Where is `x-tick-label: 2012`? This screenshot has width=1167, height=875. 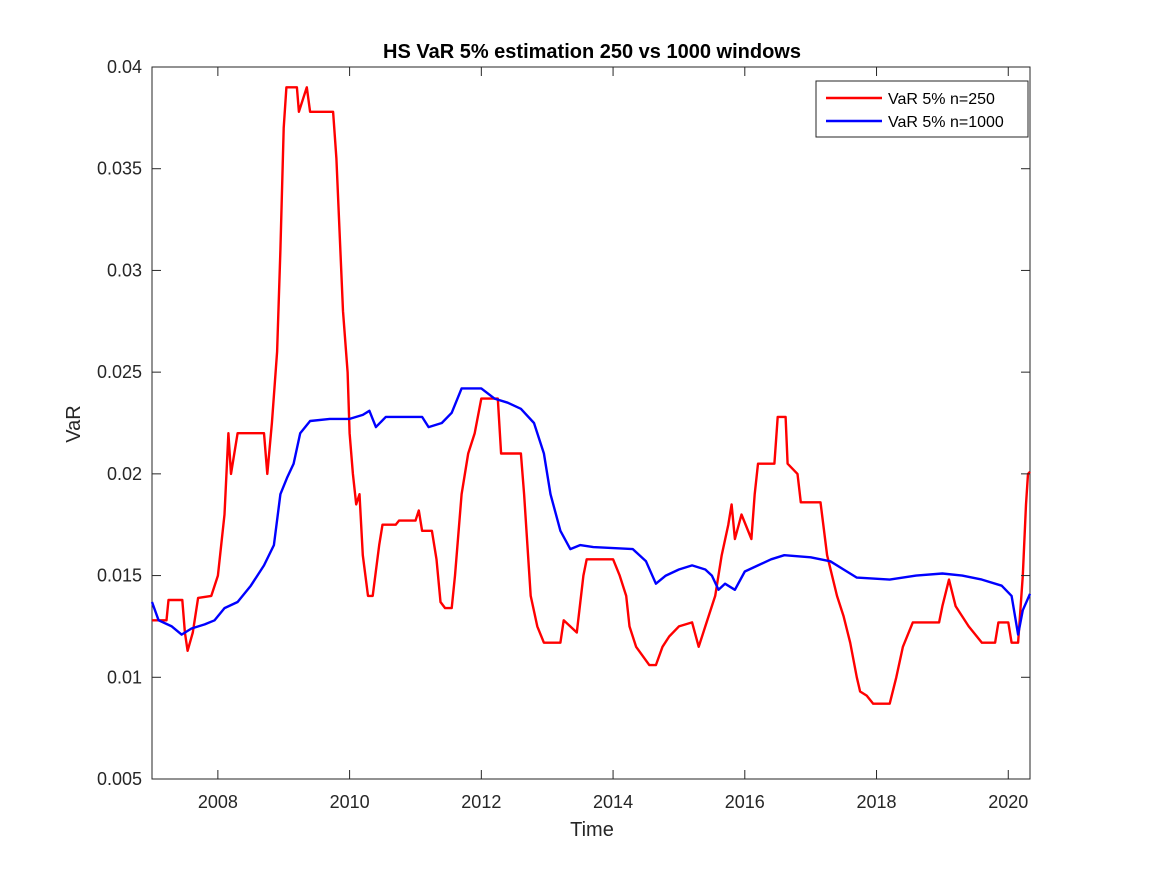 x-tick-label: 2012 is located at coordinates (481, 802).